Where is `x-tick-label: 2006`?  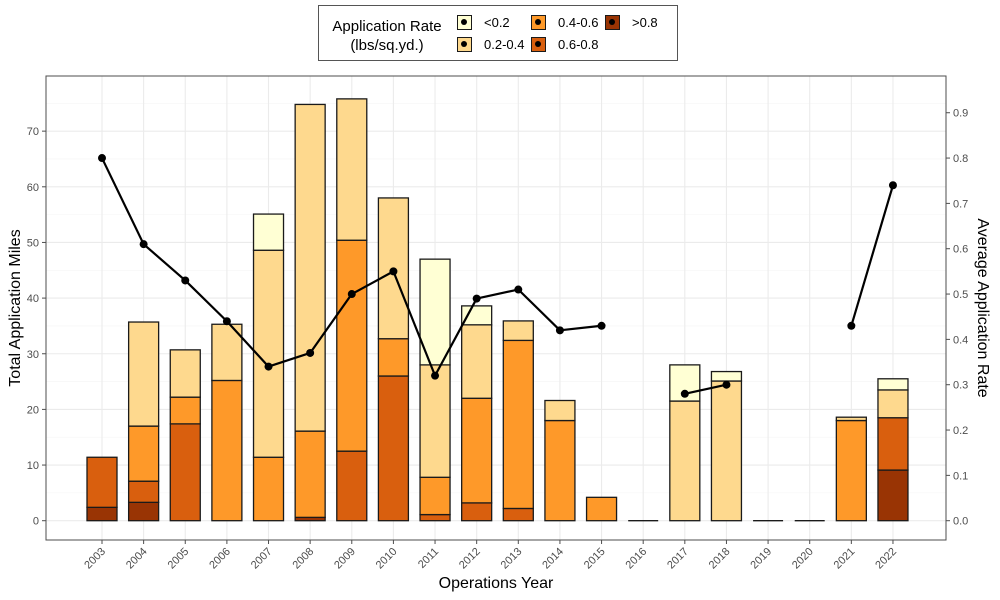 x-tick-label: 2006 is located at coordinates (220, 559).